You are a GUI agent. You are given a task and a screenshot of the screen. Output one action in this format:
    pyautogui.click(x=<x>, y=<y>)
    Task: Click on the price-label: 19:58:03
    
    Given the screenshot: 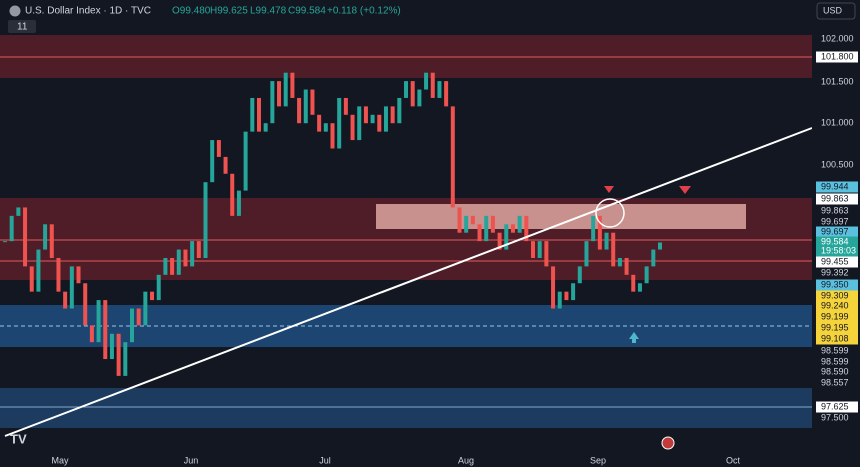 What is the action you would take?
    pyautogui.click(x=838, y=250)
    